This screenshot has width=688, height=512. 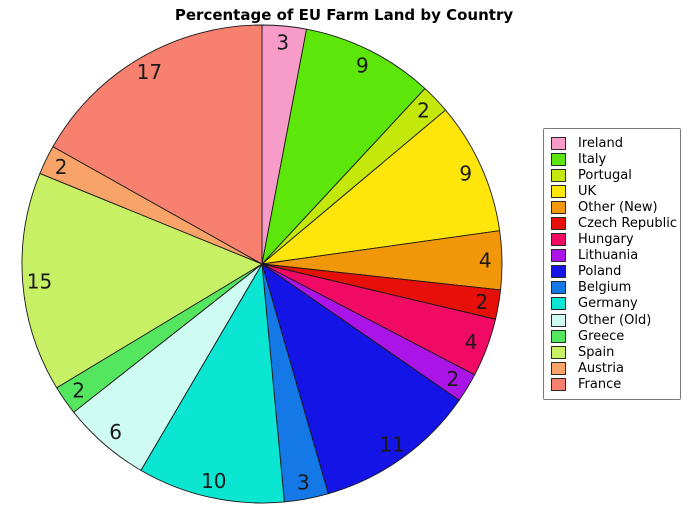 I want to click on pie-slice-germany, so click(x=212, y=383).